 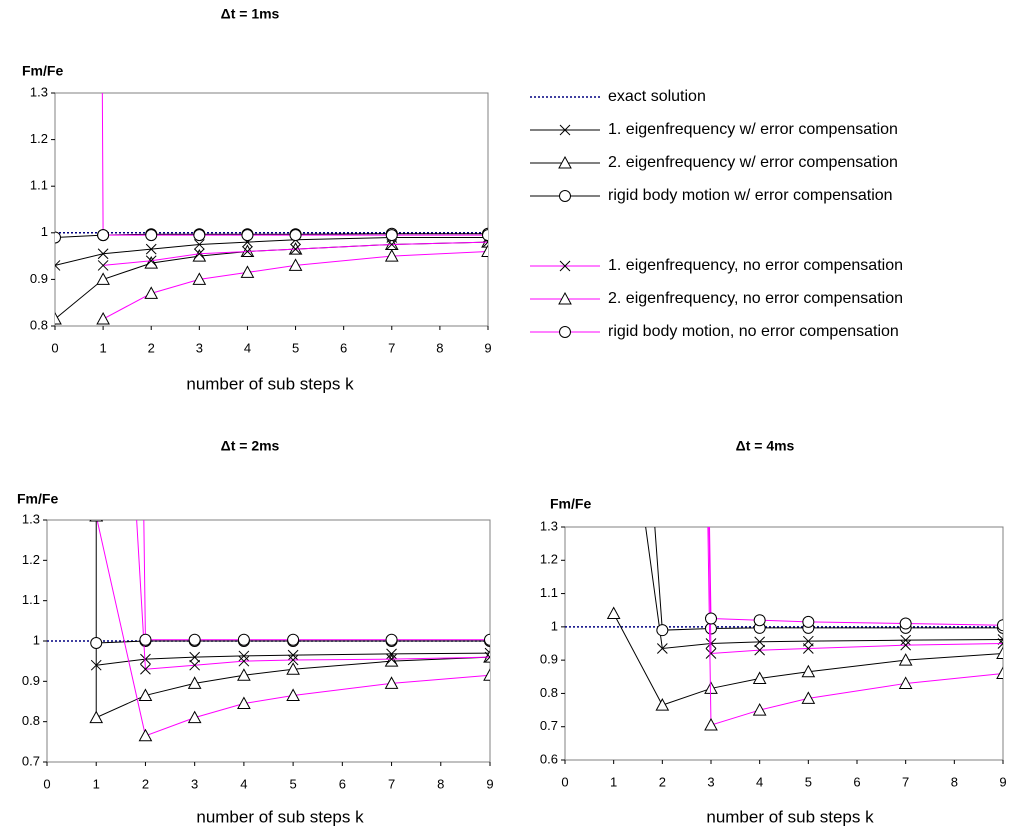 What do you see at coordinates (753, 129) in the screenshot?
I see `legend-label: 1. eigenfrequency w/ error compensation` at bounding box center [753, 129].